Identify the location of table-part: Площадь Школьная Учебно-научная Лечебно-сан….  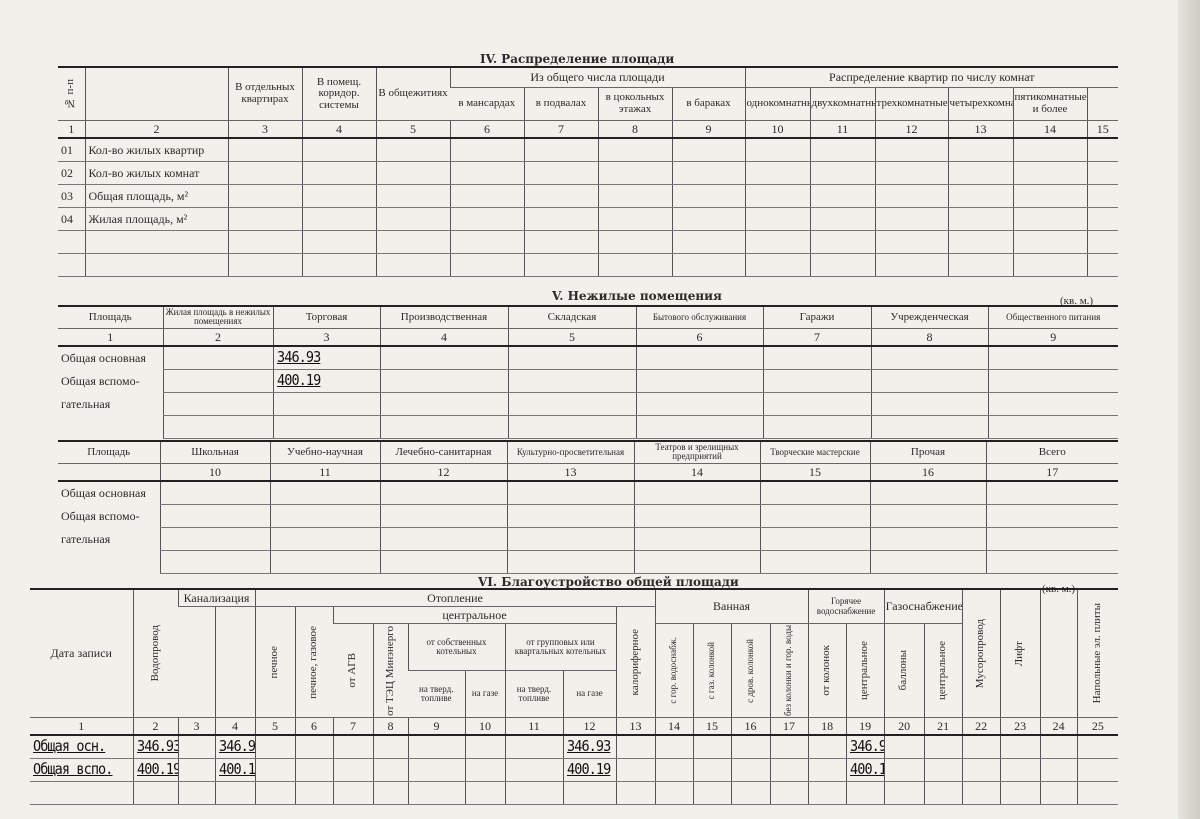
(588, 460).